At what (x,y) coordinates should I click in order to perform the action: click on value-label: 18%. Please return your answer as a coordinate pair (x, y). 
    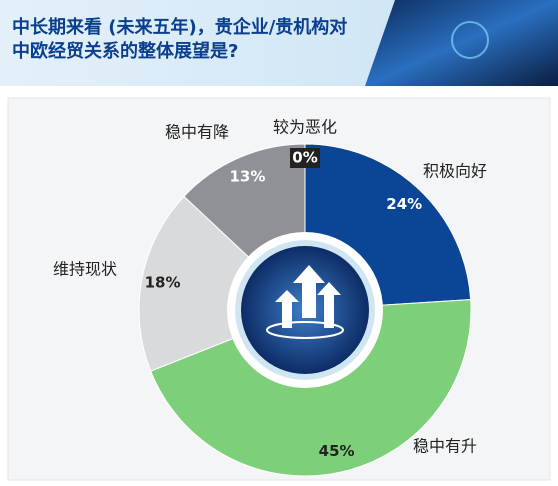
    Looking at the image, I should click on (163, 282).